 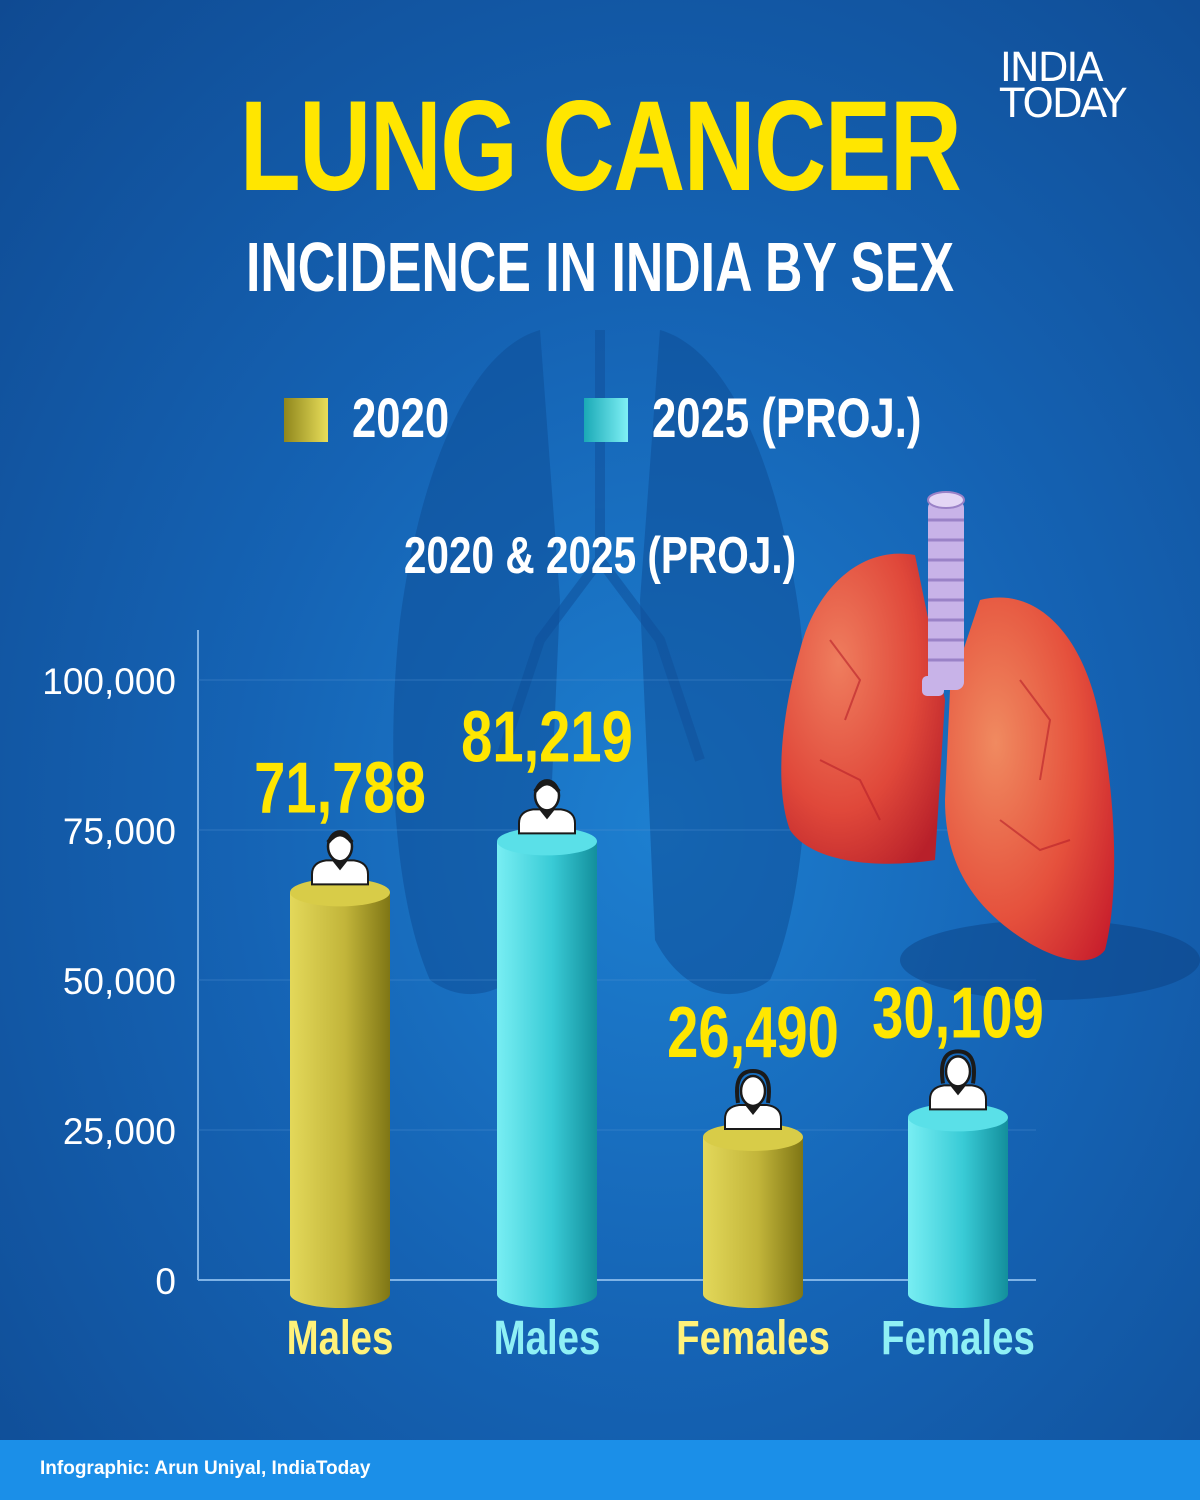 I want to click on page-subtitle: INCIDENCE IN INDIA BY SEX, so click(x=600, y=267).